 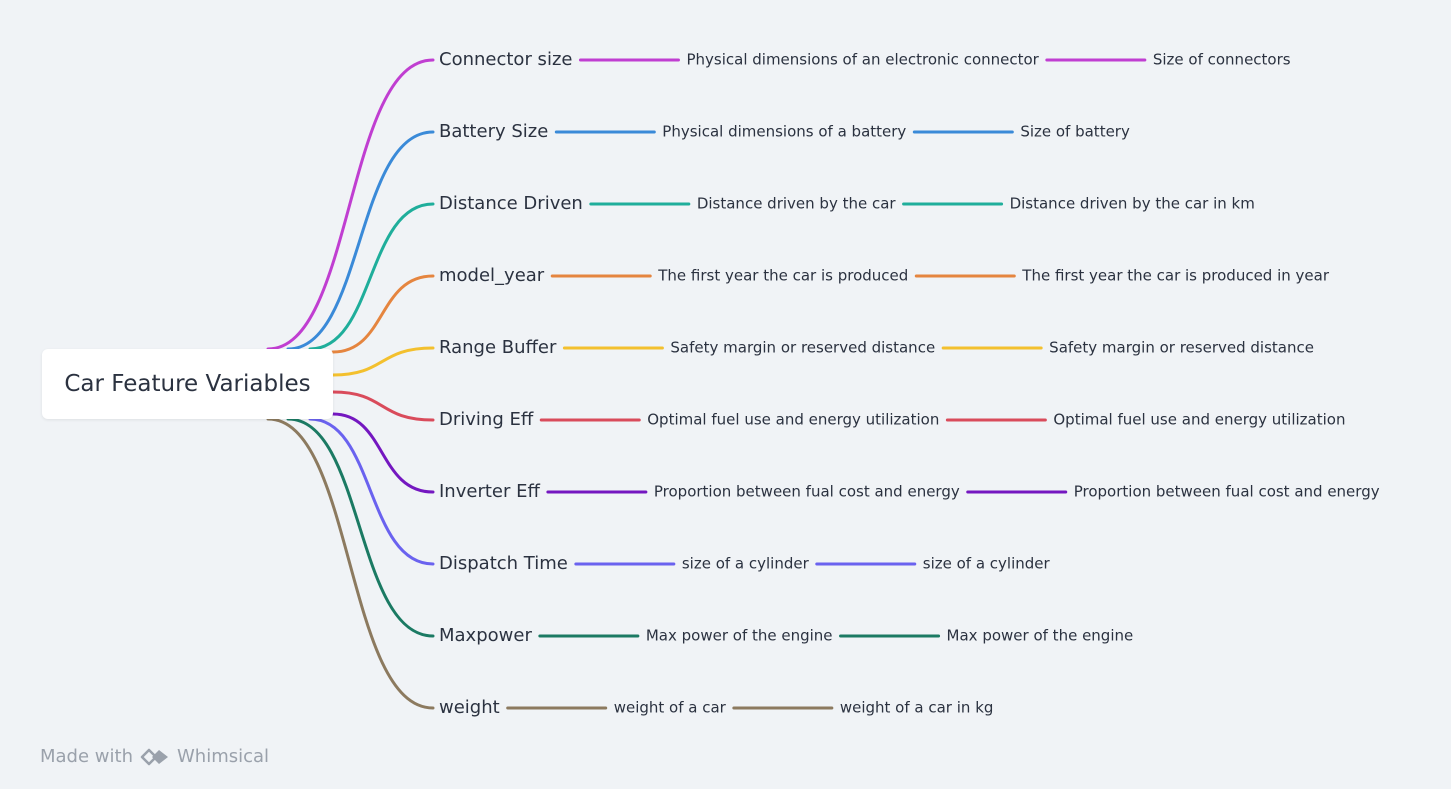 What do you see at coordinates (1132, 203) in the screenshot?
I see `branch-leaf-node: Distance driven by the car in km` at bounding box center [1132, 203].